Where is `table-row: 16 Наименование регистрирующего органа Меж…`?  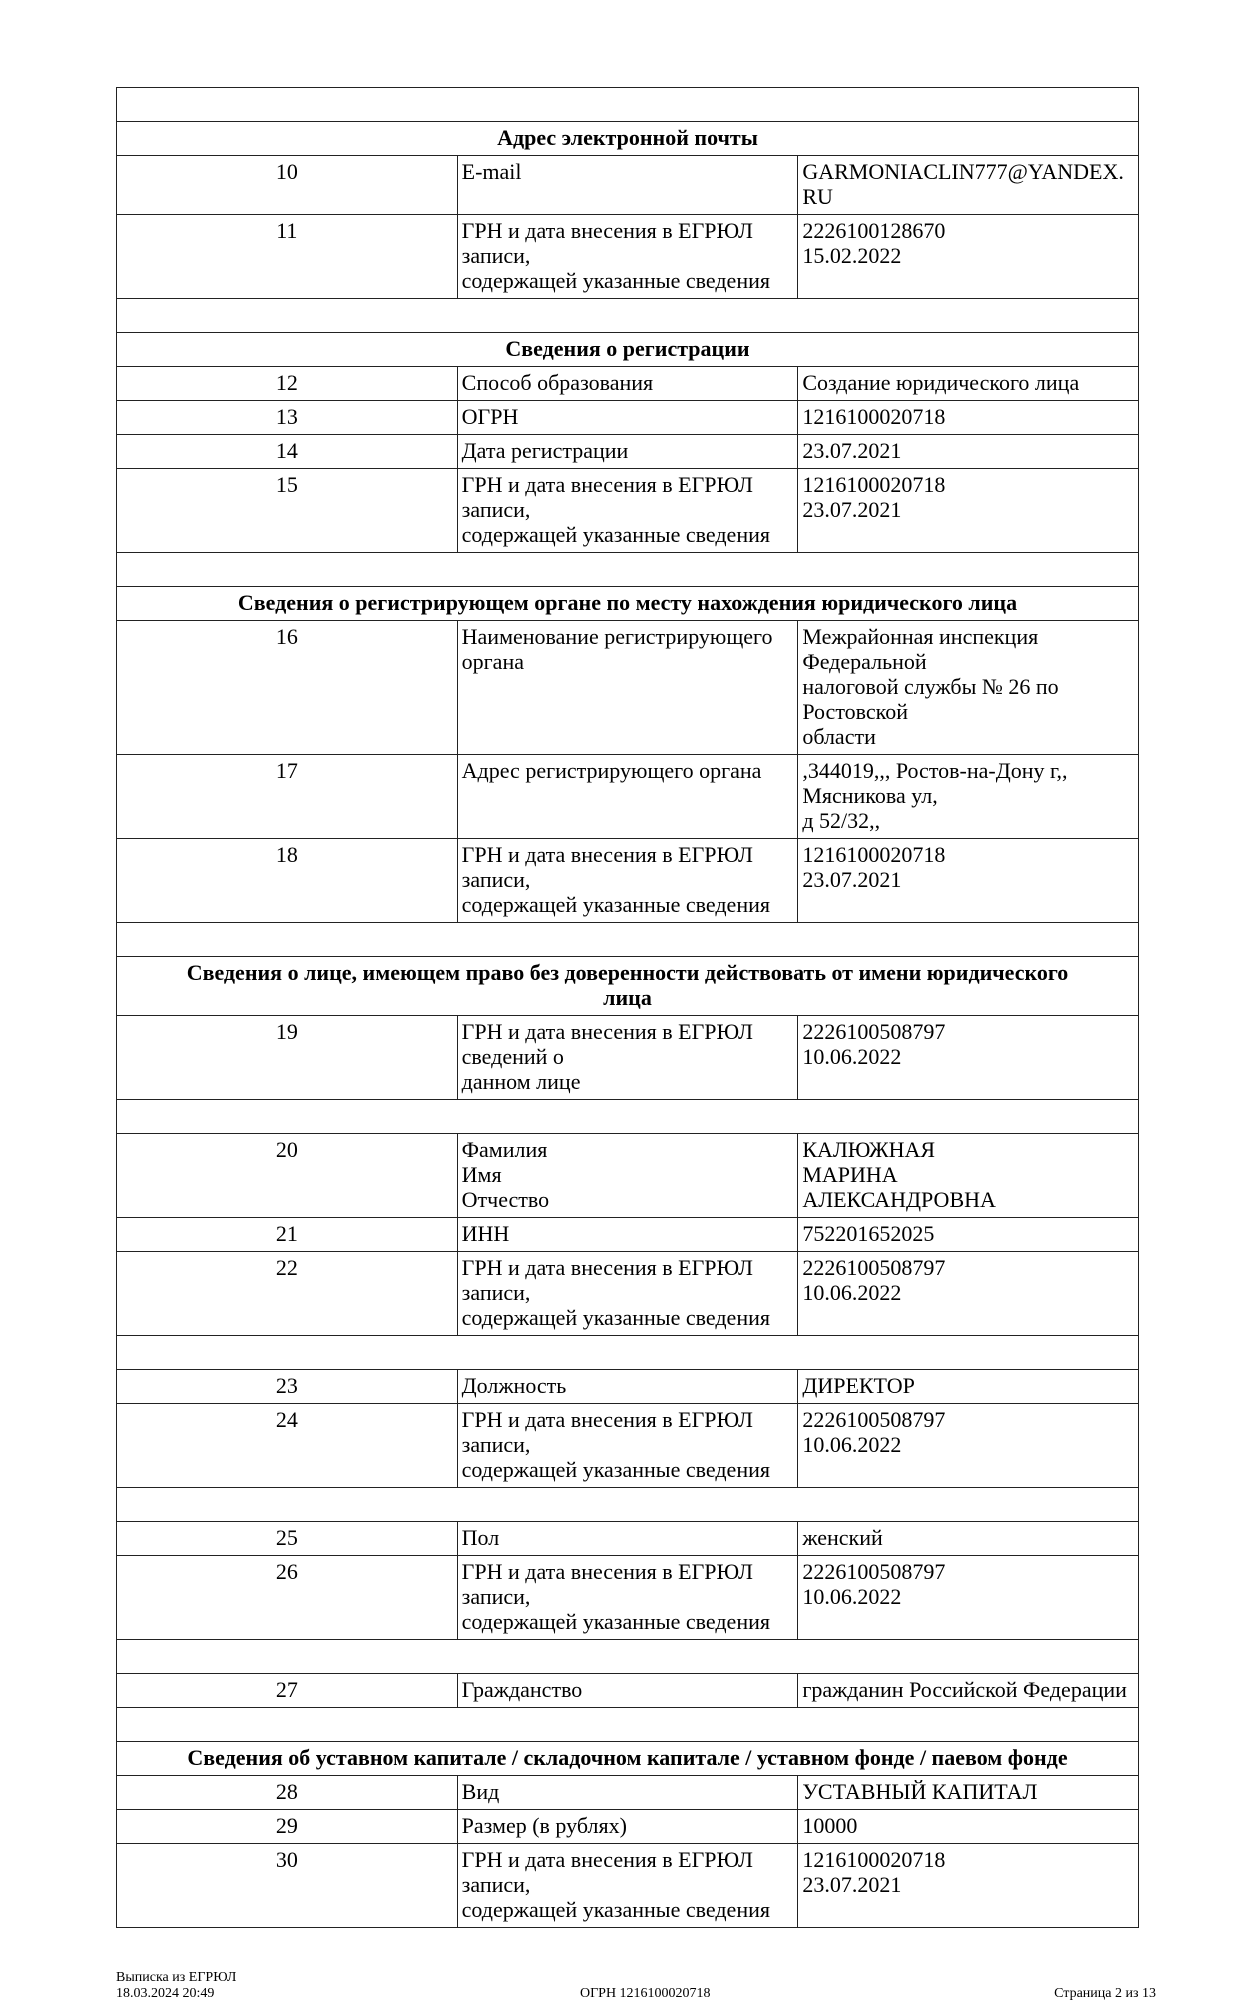
table-row: 16 Наименование регистрирующего органа Меж… is located at coordinates (627, 687).